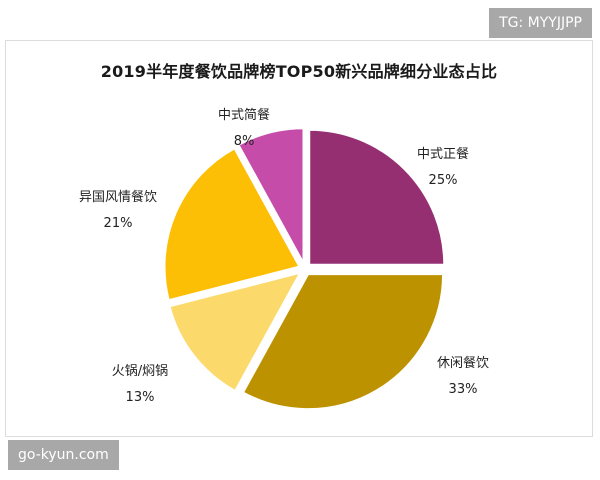  What do you see at coordinates (299, 71) in the screenshot?
I see `chart-title: 2019半年度餐饮品牌榜TOP50新兴品牌细分业态占比` at bounding box center [299, 71].